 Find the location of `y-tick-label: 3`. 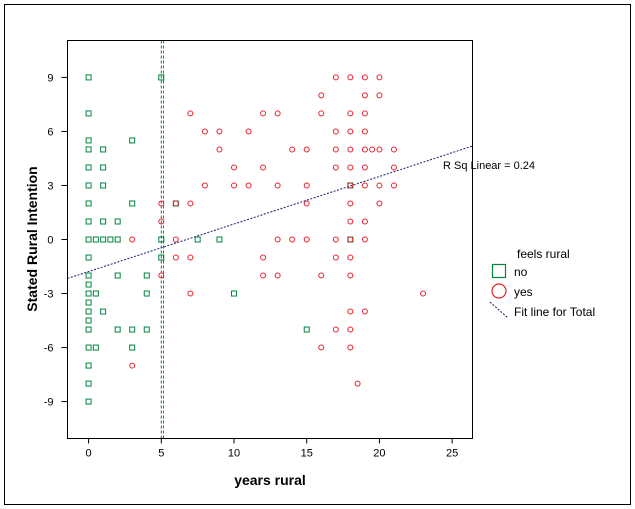

y-tick-label: 3 is located at coordinates (50, 186).